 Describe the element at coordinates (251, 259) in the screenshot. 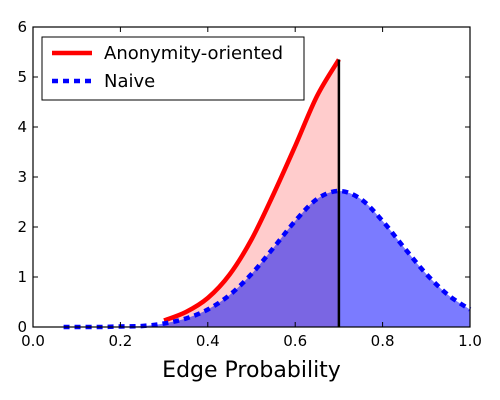

I see `area-overlap` at that location.